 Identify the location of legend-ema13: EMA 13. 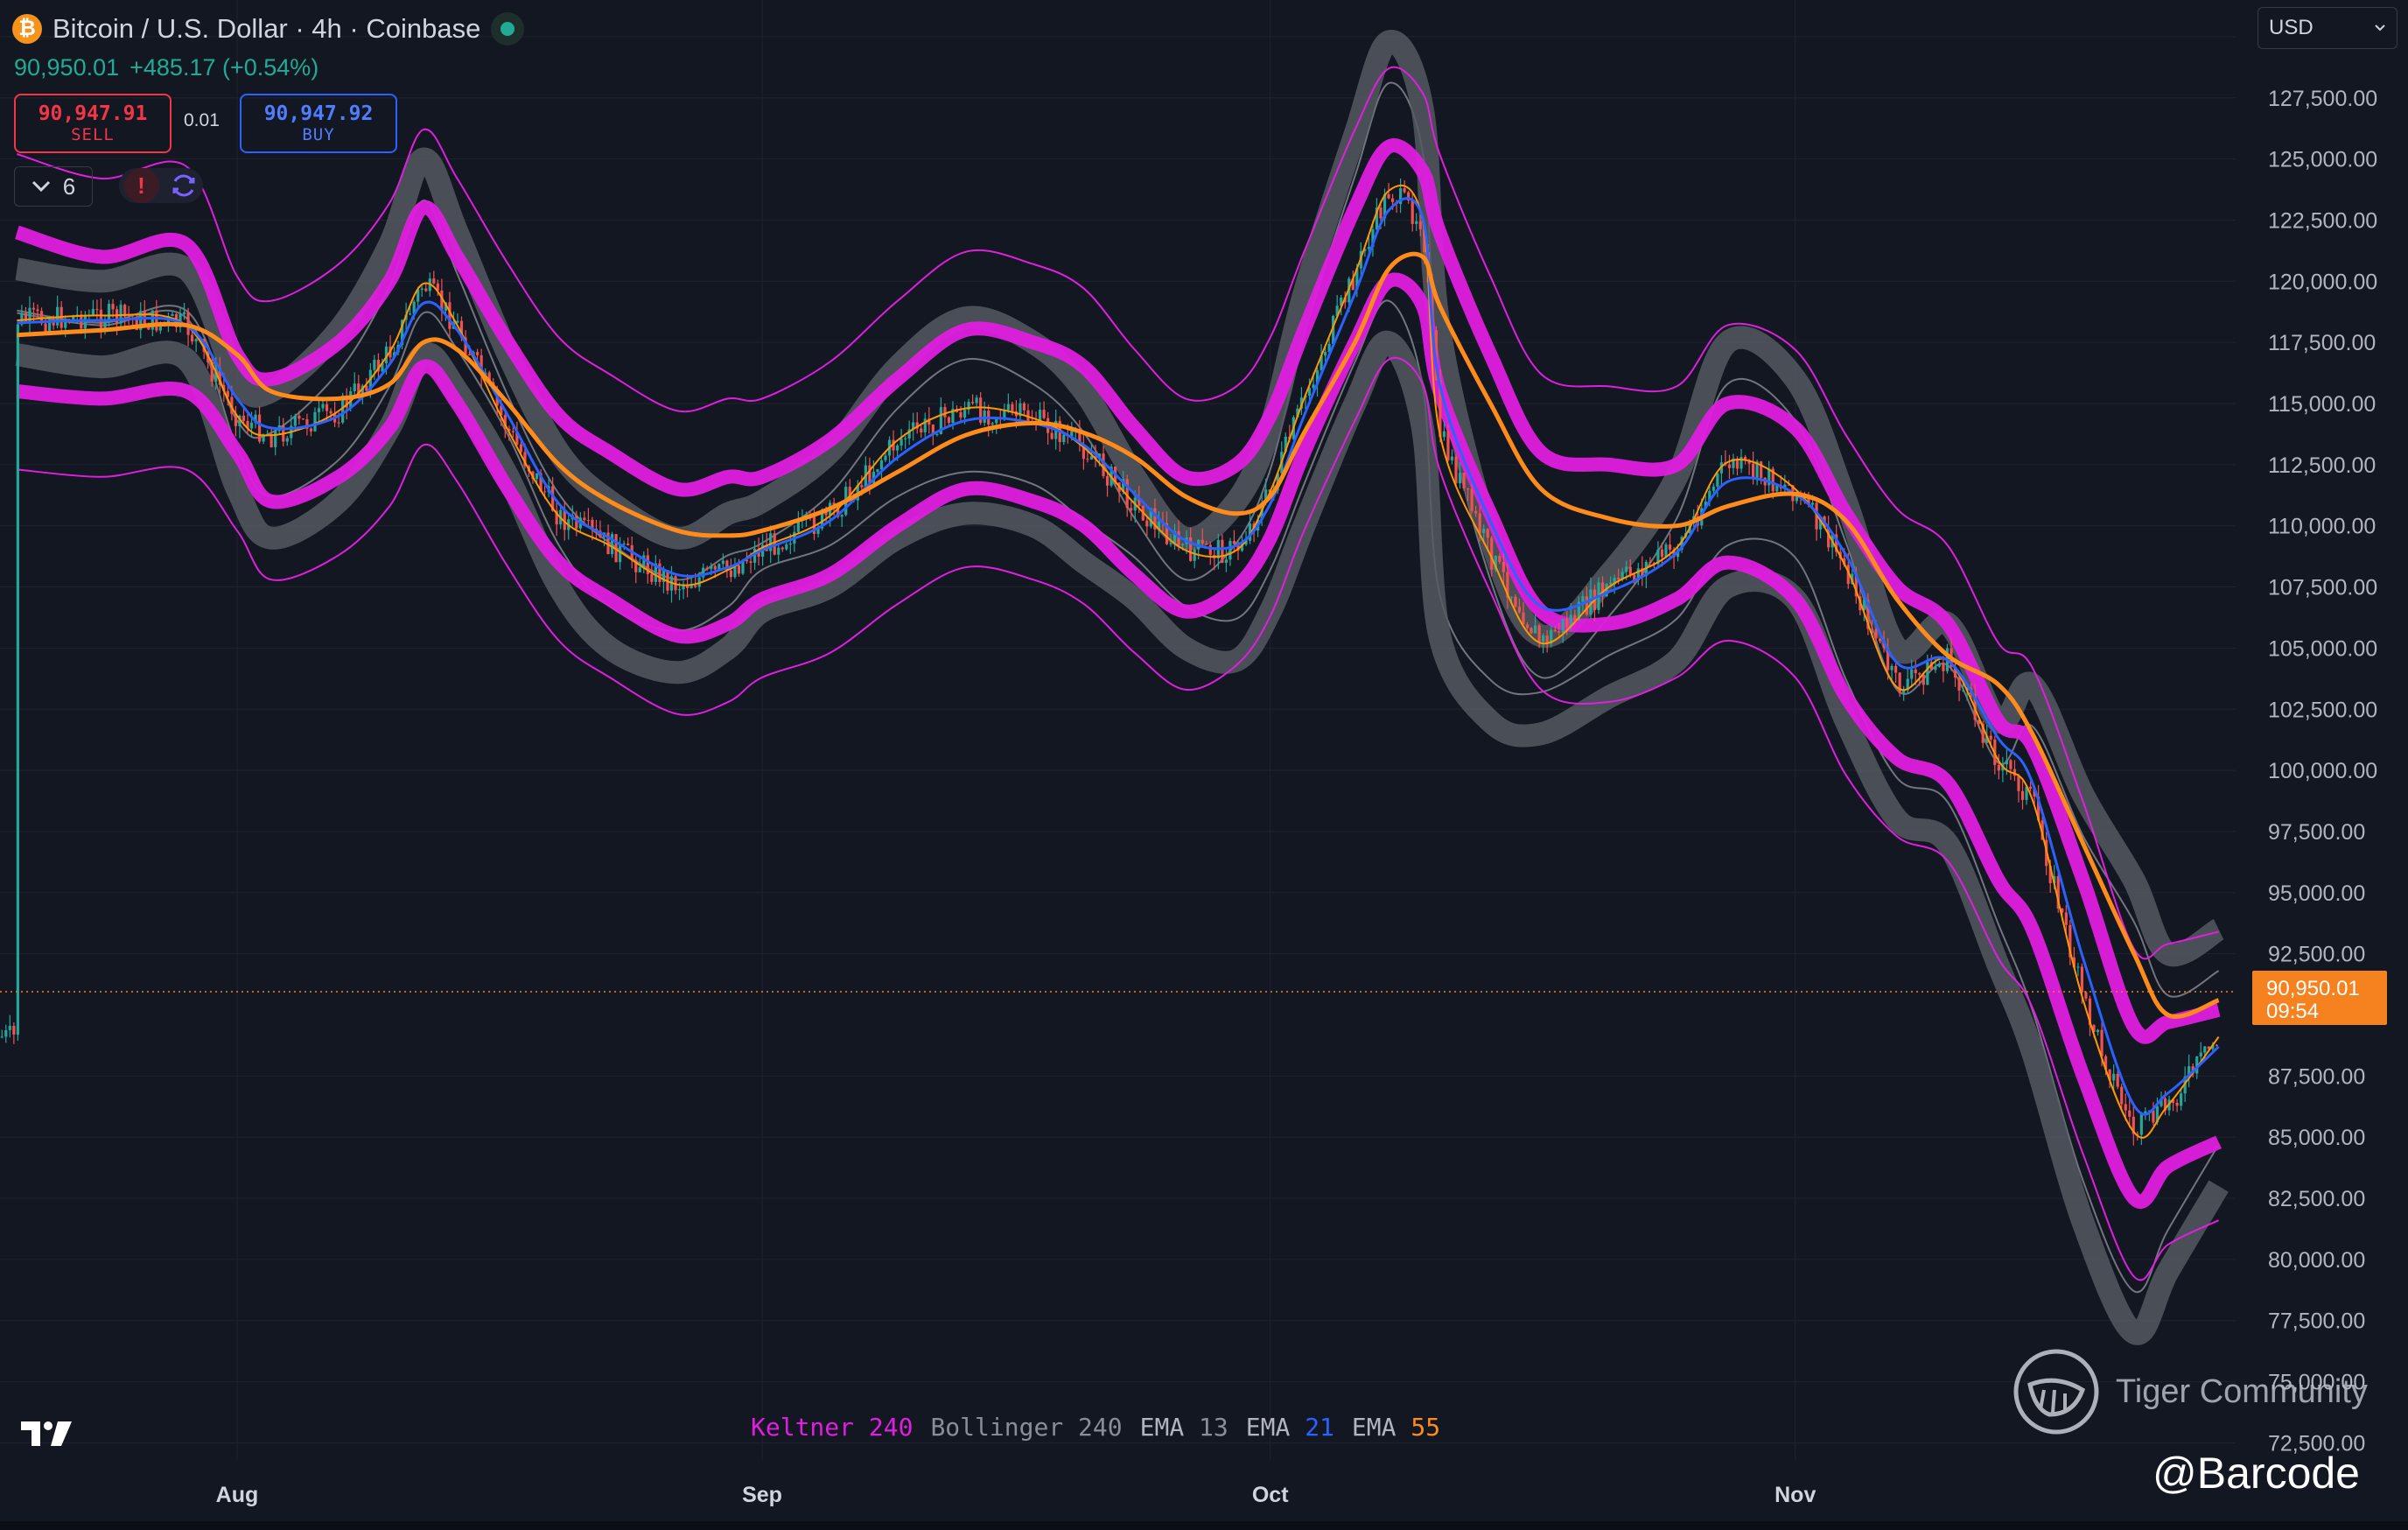
(1183, 1427).